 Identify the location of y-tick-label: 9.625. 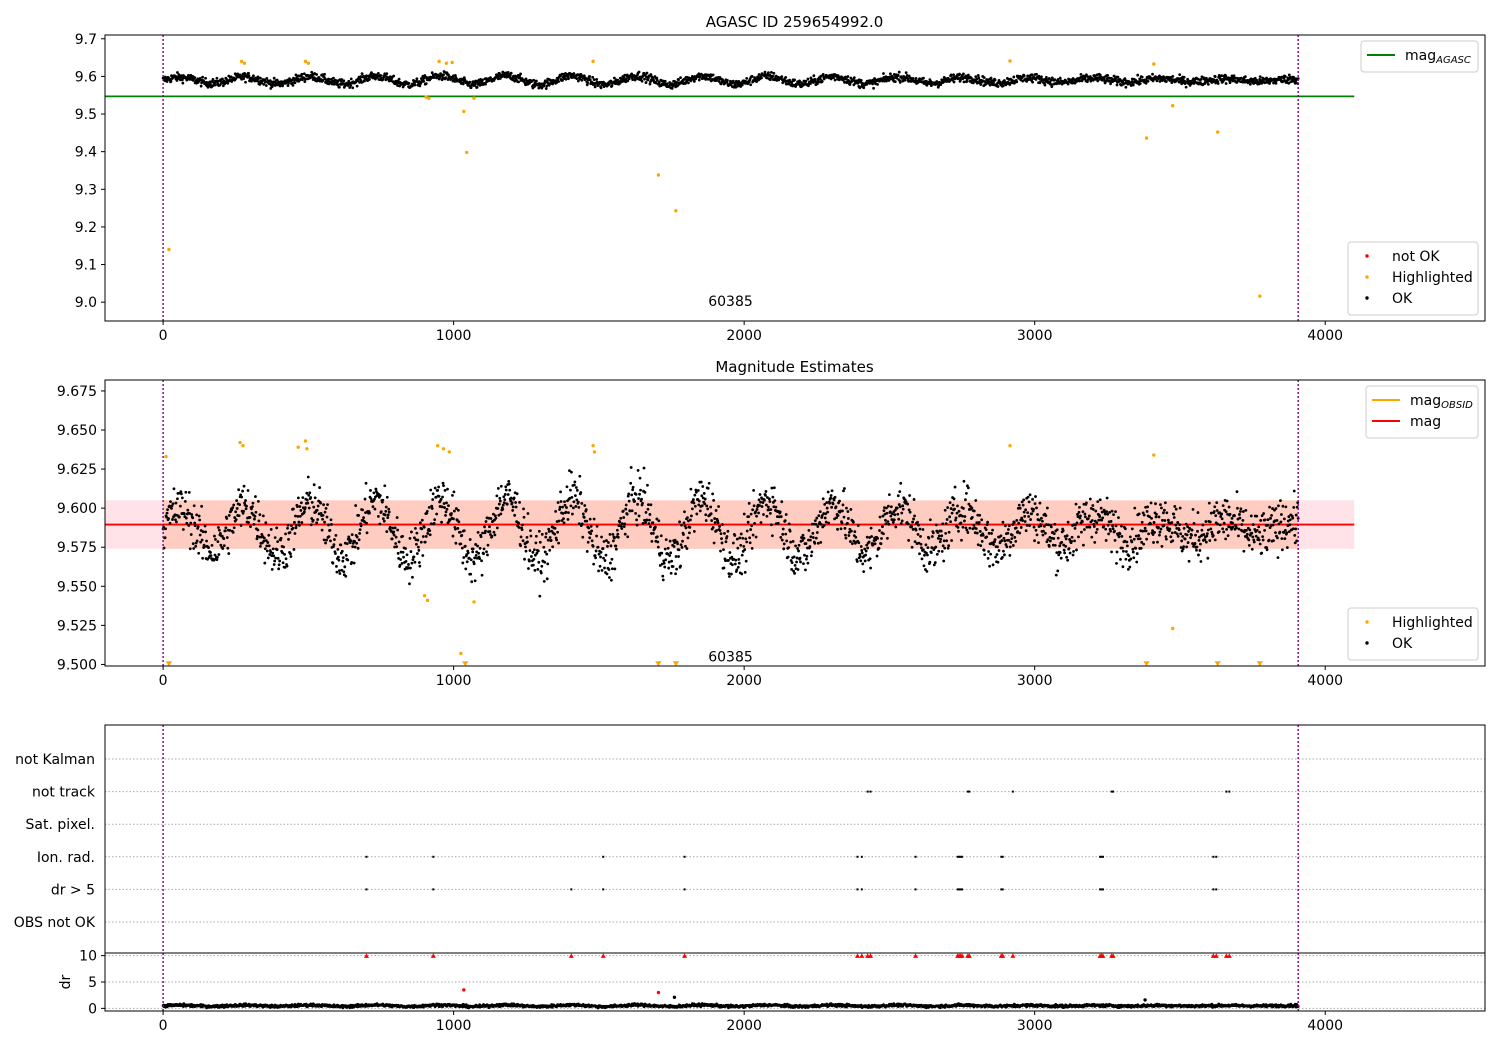
(77, 470).